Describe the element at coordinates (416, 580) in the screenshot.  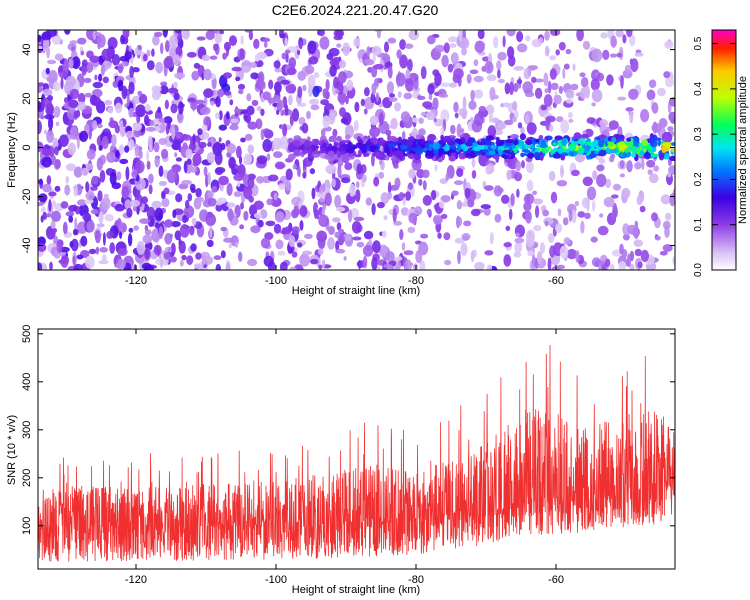
I see `x-tick-label: -80` at that location.